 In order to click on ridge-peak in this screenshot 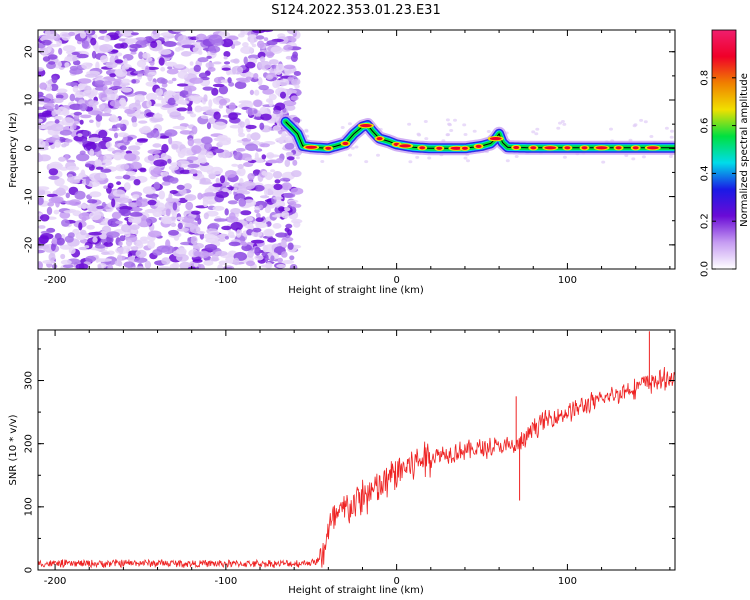, I will do `click(516, 147)`.